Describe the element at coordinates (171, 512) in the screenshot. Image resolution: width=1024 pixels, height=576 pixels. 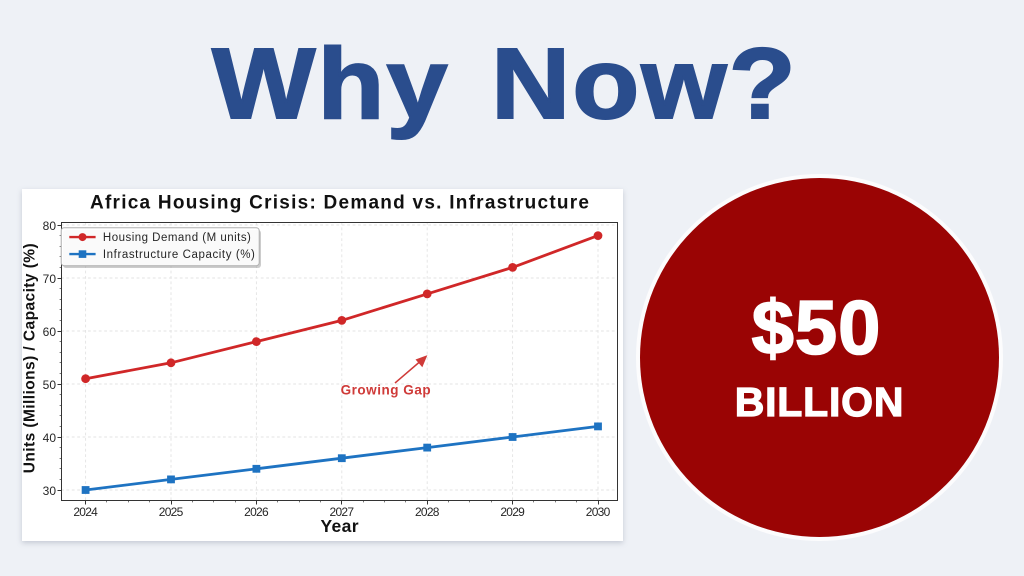
I see `svg-text: 2025` at that location.